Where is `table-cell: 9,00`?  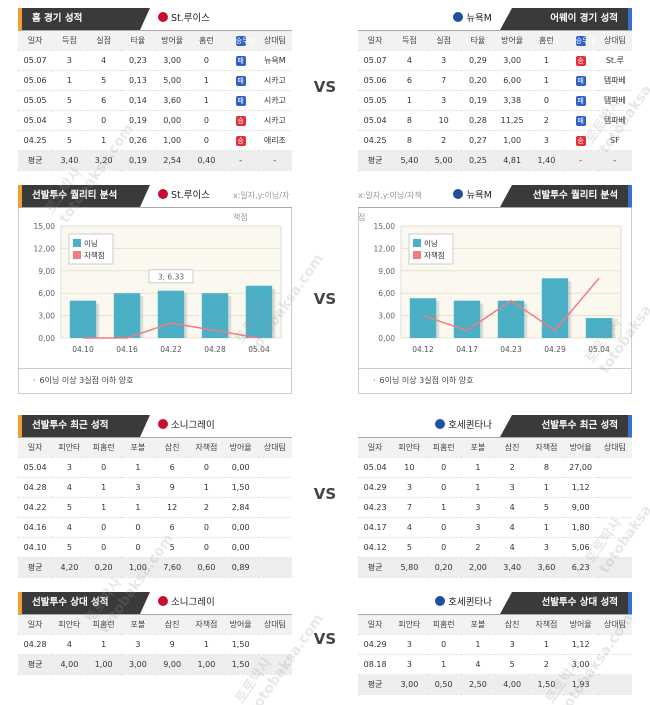
table-cell: 9,00 is located at coordinates (172, 664).